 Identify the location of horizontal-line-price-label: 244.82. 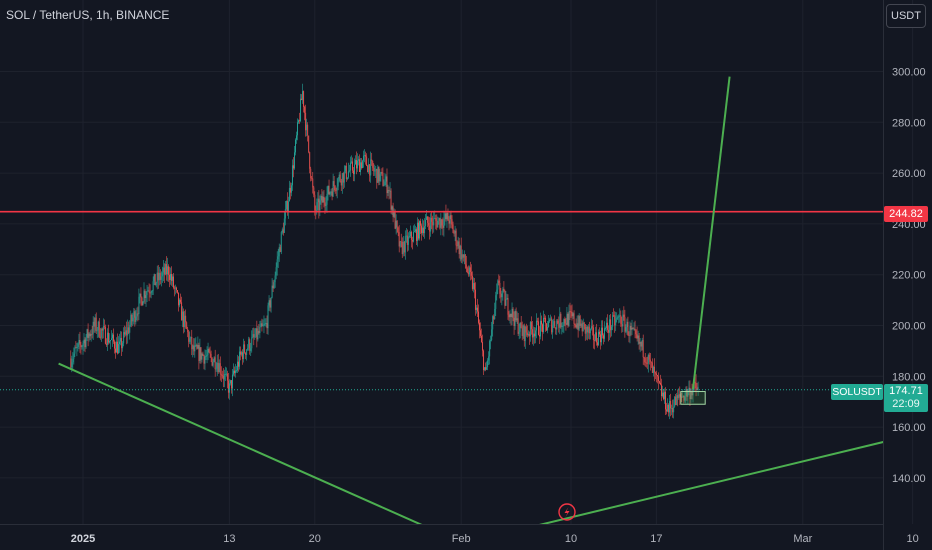
(906, 214).